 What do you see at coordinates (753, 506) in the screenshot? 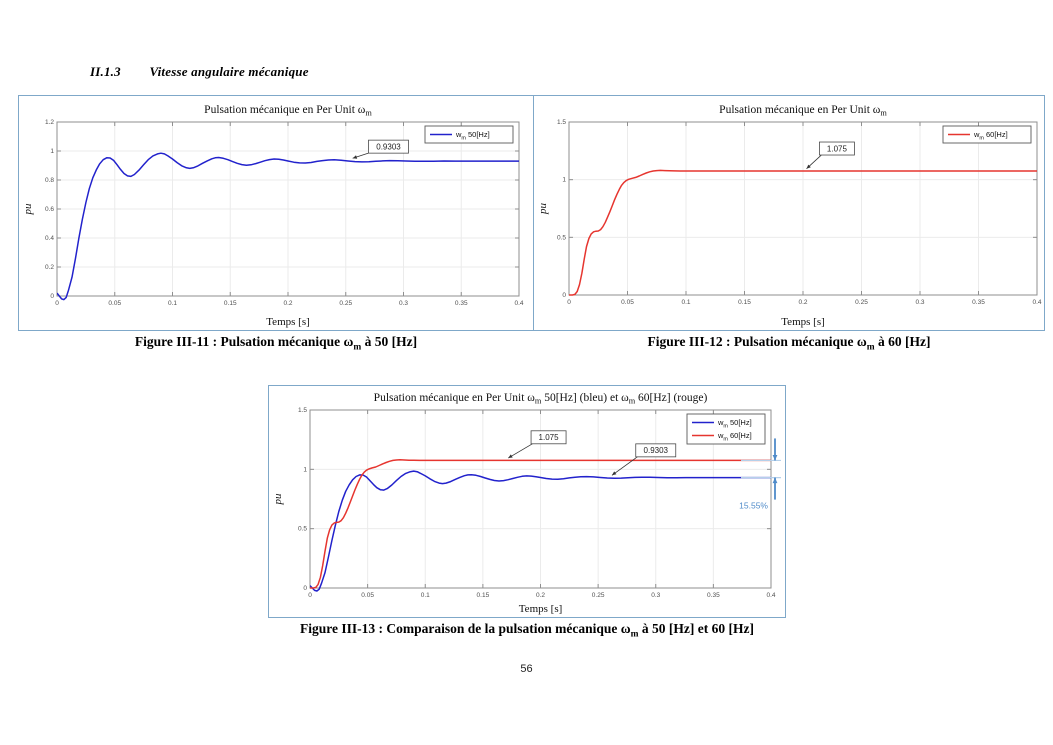
I see `diff-marker-label: 15.55%` at bounding box center [753, 506].